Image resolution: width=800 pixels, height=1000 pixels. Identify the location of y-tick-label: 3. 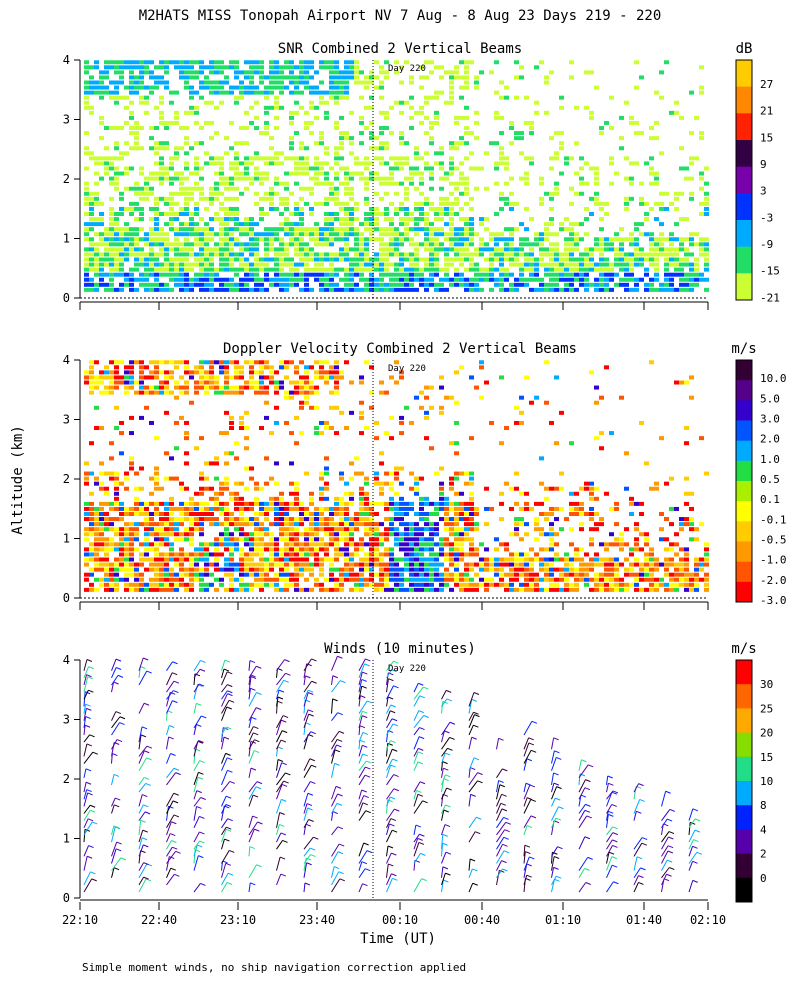
(66, 120).